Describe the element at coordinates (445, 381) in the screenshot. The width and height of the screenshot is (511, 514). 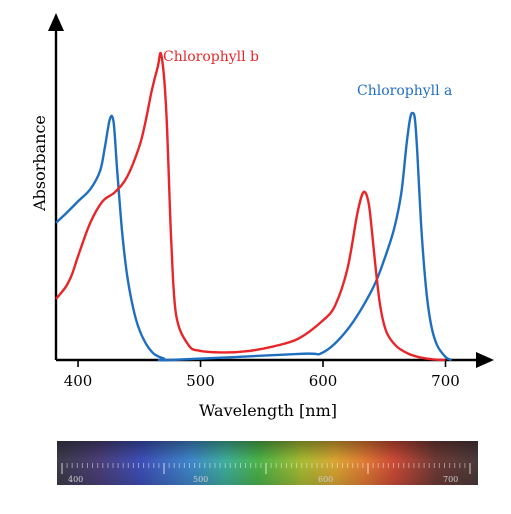
I see `x-tick-label-700: 700` at that location.